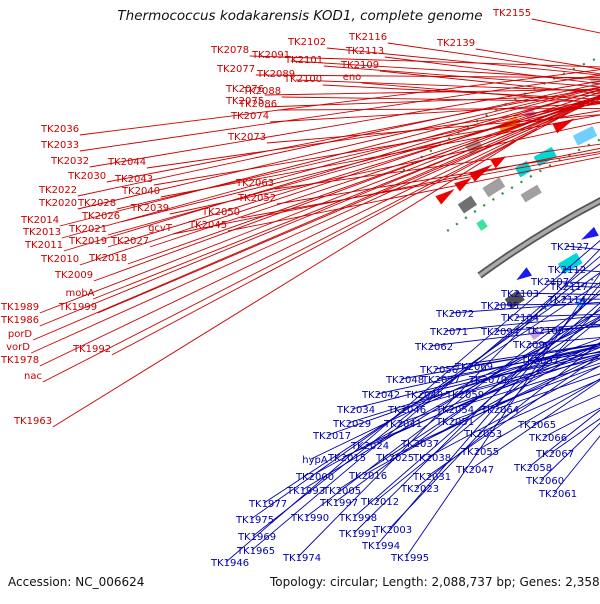  What do you see at coordinates (129, 241) in the screenshot?
I see `outer-gene-label: TK2027` at bounding box center [129, 241].